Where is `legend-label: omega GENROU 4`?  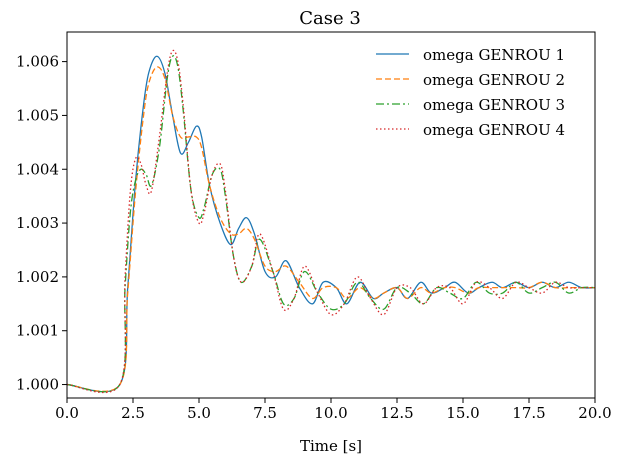 legend-label: omega GENROU 4 is located at coordinates (494, 130).